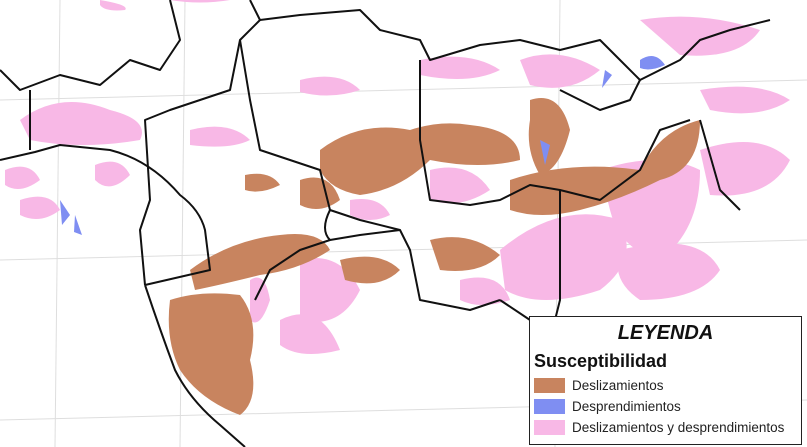 The width and height of the screenshot is (807, 447). Describe the element at coordinates (549, 427) in the screenshot. I see `legend-swatch-pink` at that location.